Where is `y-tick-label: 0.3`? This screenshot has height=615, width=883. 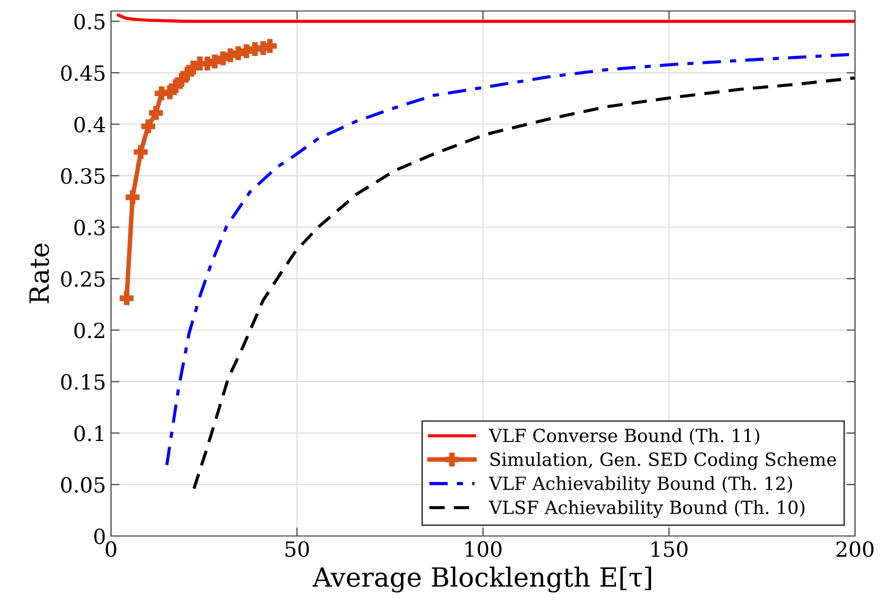
y-tick-label: 0.3 is located at coordinates (89, 228).